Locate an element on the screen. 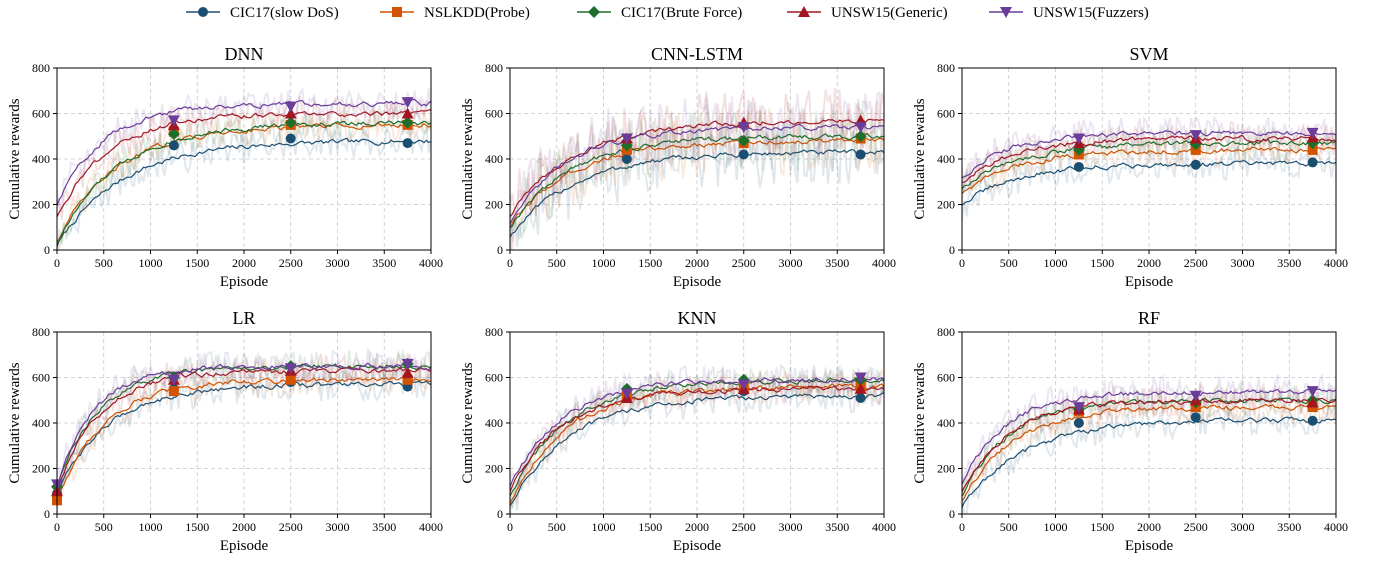 This screenshot has height=562, width=1378. panel-title: CNN-LSTM is located at coordinates (697, 54).